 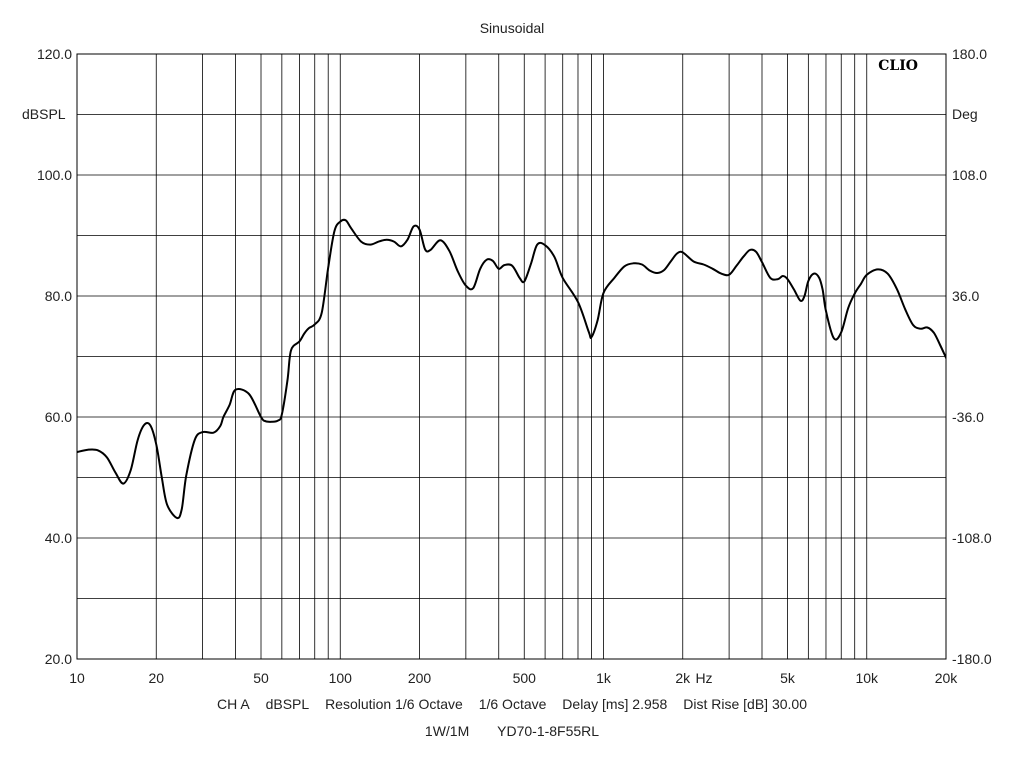 What do you see at coordinates (54, 175) in the screenshot?
I see `y-tick-label-left: 100.0` at bounding box center [54, 175].